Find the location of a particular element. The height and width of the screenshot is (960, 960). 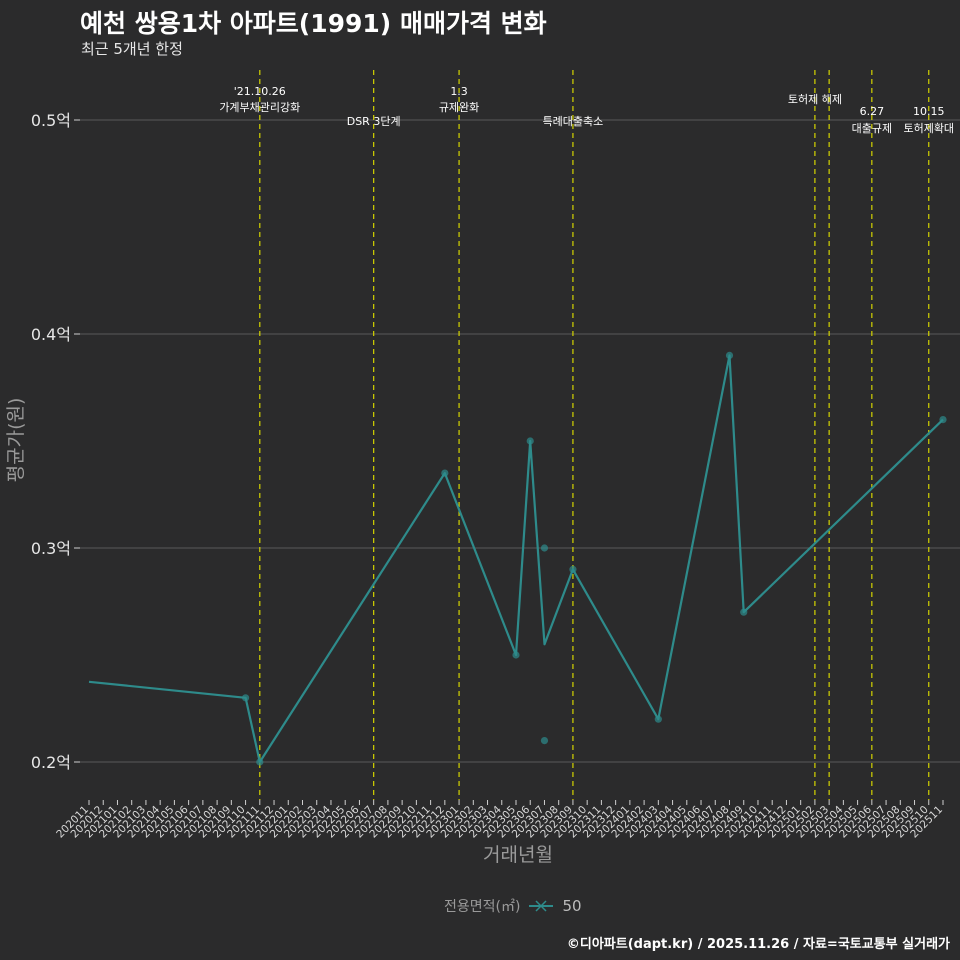

event-label: 가계부채관리강화 is located at coordinates (259, 107).